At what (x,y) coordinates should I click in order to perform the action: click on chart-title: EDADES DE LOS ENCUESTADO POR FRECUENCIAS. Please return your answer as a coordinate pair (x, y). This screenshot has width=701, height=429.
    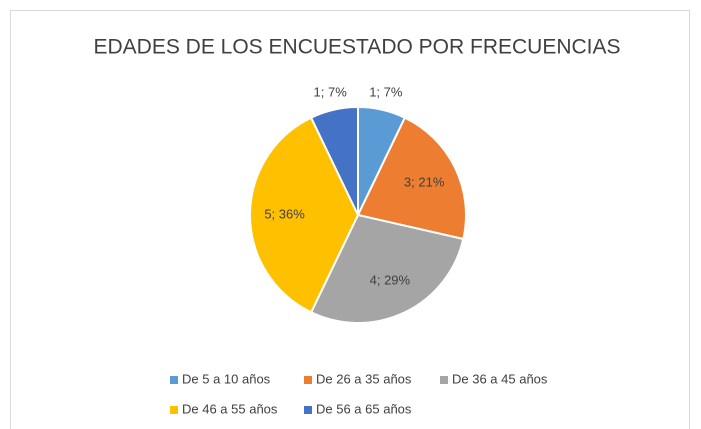
    Looking at the image, I should click on (356, 47).